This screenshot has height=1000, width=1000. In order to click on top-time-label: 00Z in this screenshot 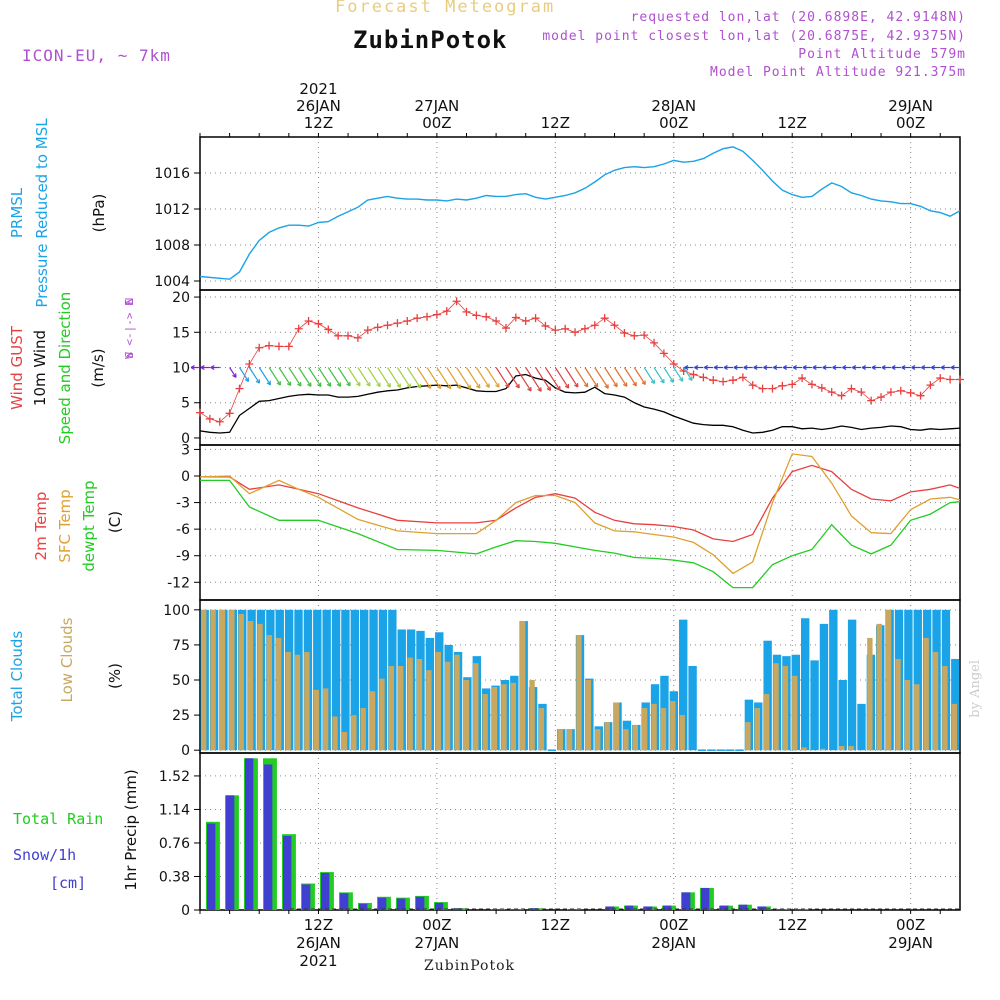, I will do `click(910, 123)`.